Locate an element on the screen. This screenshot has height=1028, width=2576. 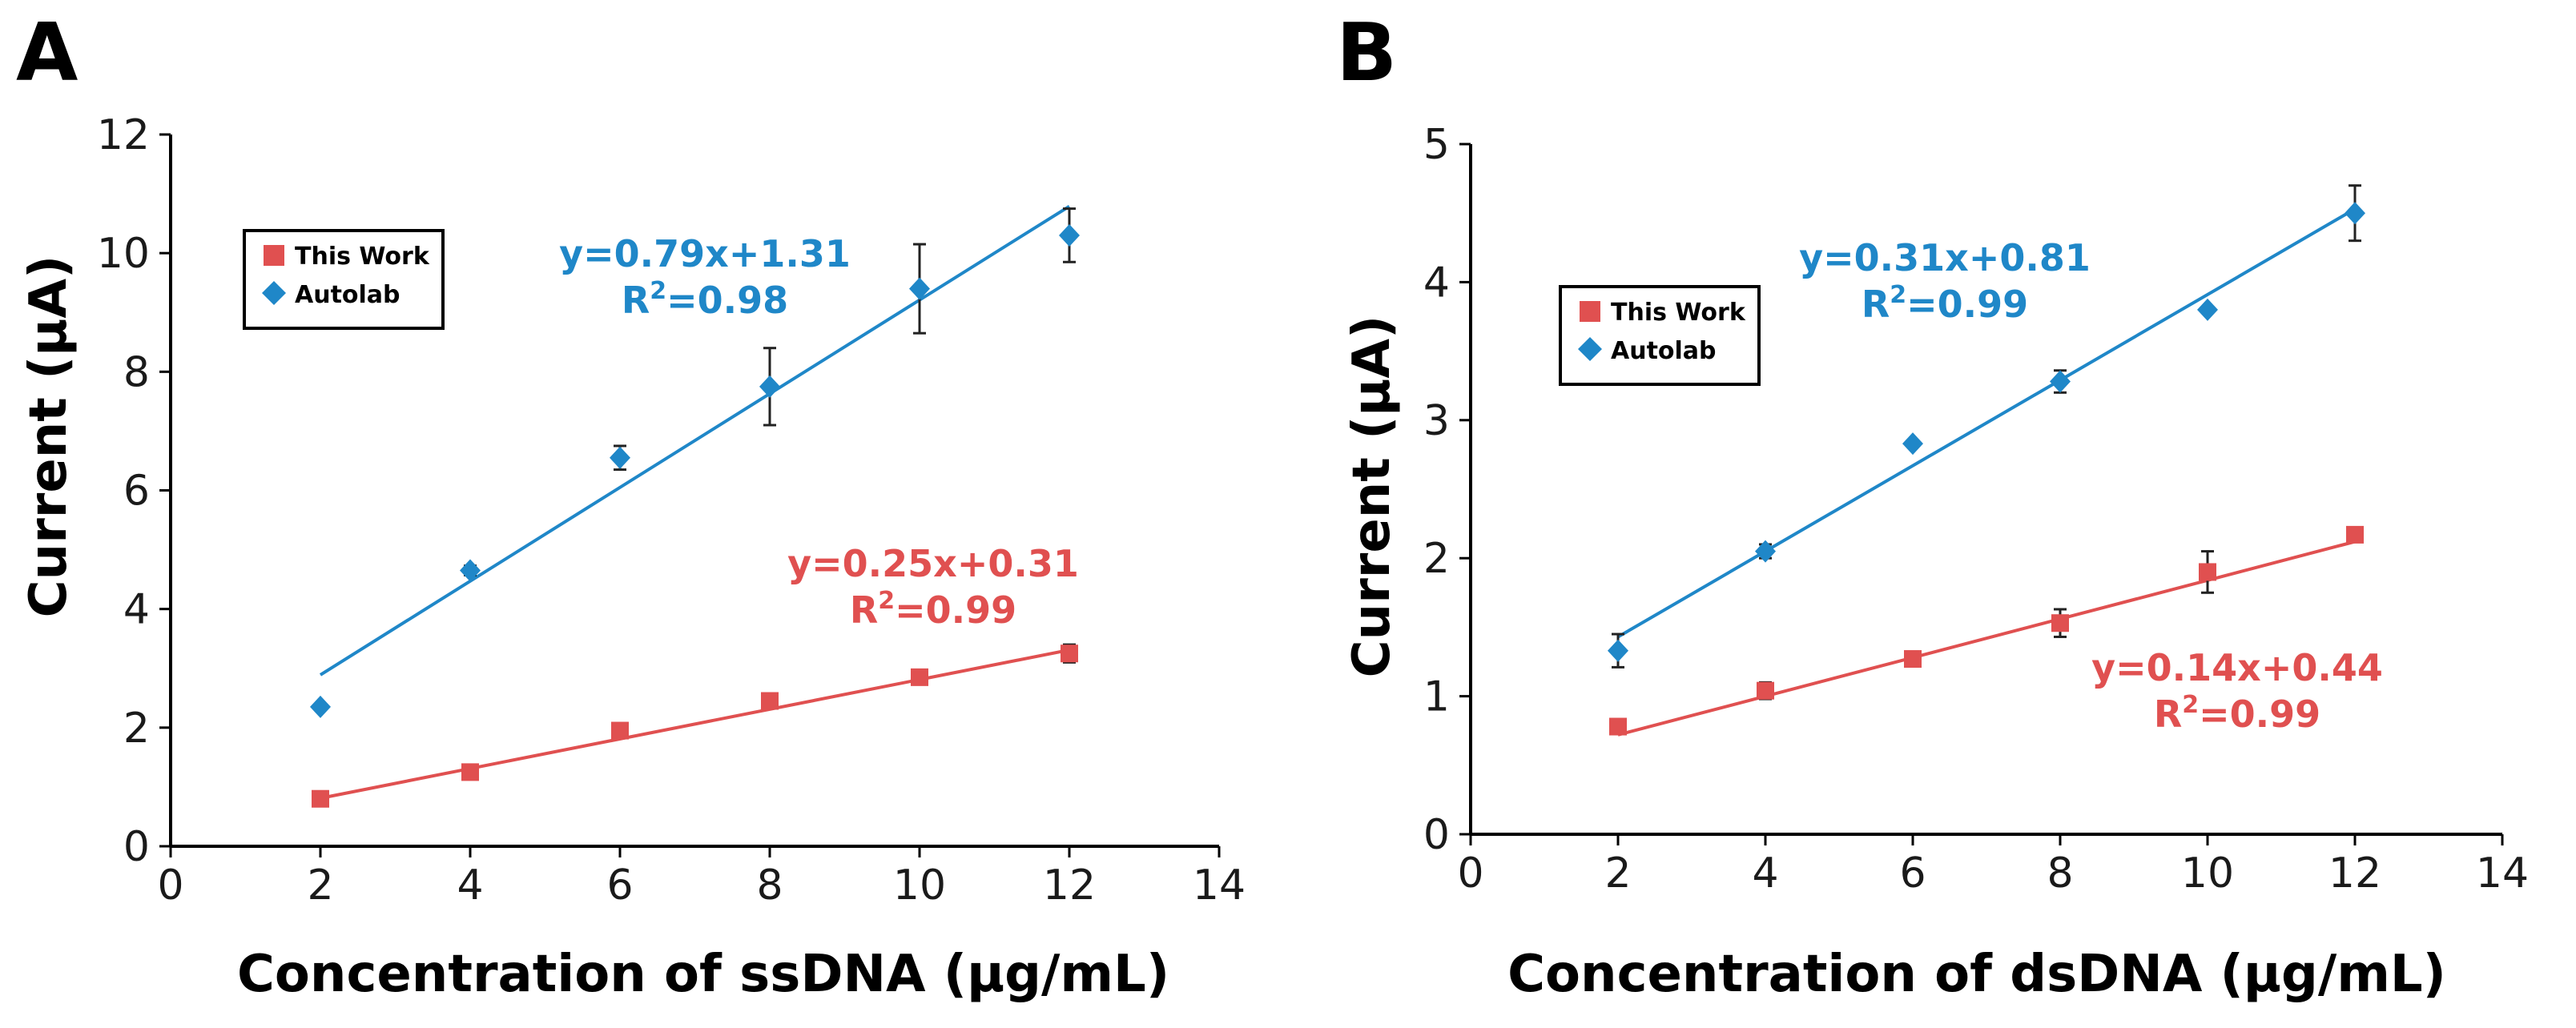
chart-a-x-tick-label: 12 is located at coordinates (1069, 885).